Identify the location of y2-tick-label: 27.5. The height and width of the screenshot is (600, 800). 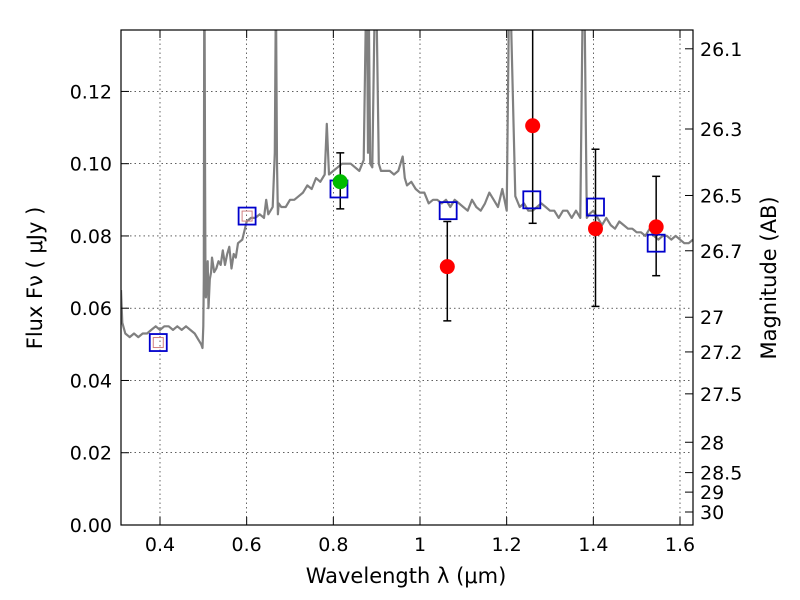
(721, 395).